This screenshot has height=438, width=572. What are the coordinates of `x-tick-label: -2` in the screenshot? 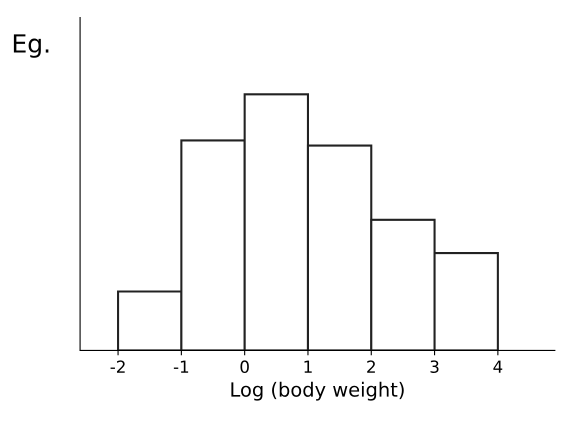 It's located at (117, 366).